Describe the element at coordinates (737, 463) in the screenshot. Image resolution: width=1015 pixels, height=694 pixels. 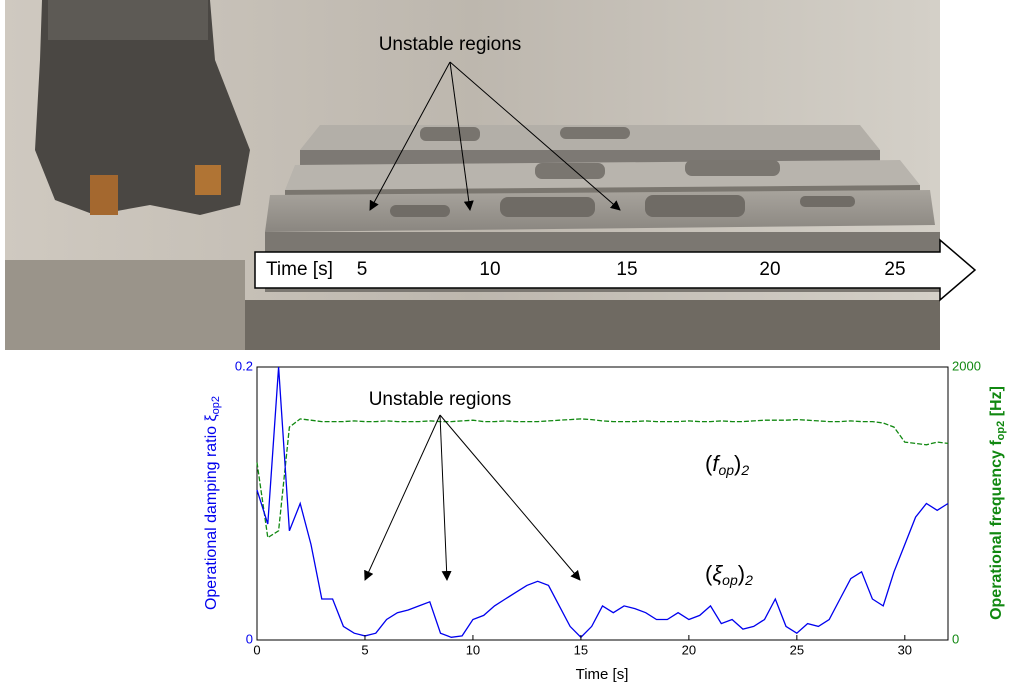
I see `s0-close: )` at that location.